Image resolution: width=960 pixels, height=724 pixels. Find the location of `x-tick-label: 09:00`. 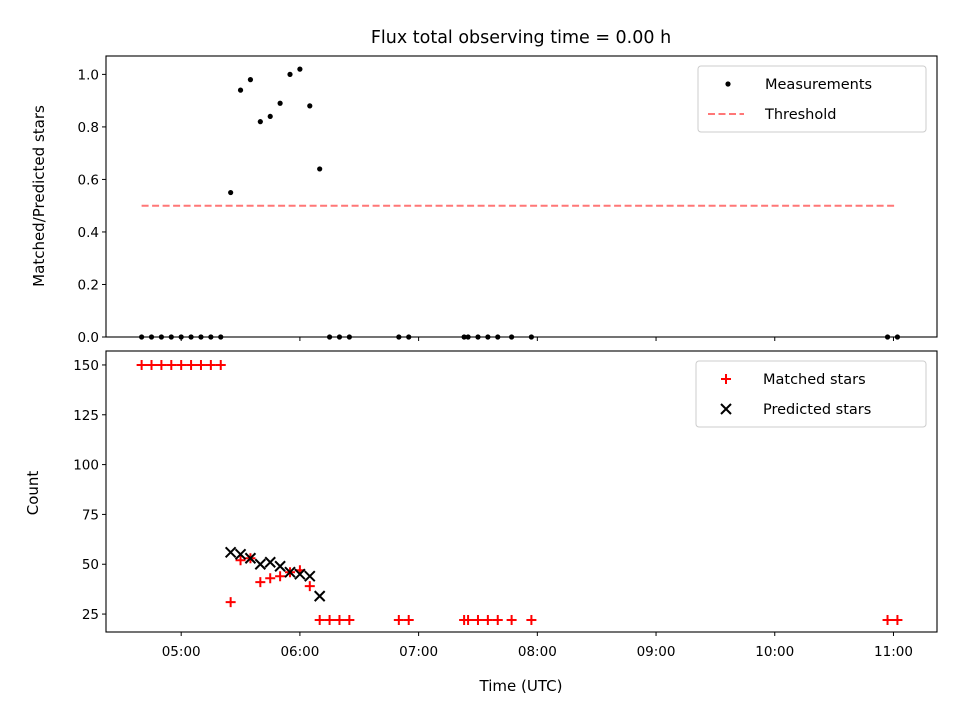

x-tick-label: 09:00 is located at coordinates (656, 652).